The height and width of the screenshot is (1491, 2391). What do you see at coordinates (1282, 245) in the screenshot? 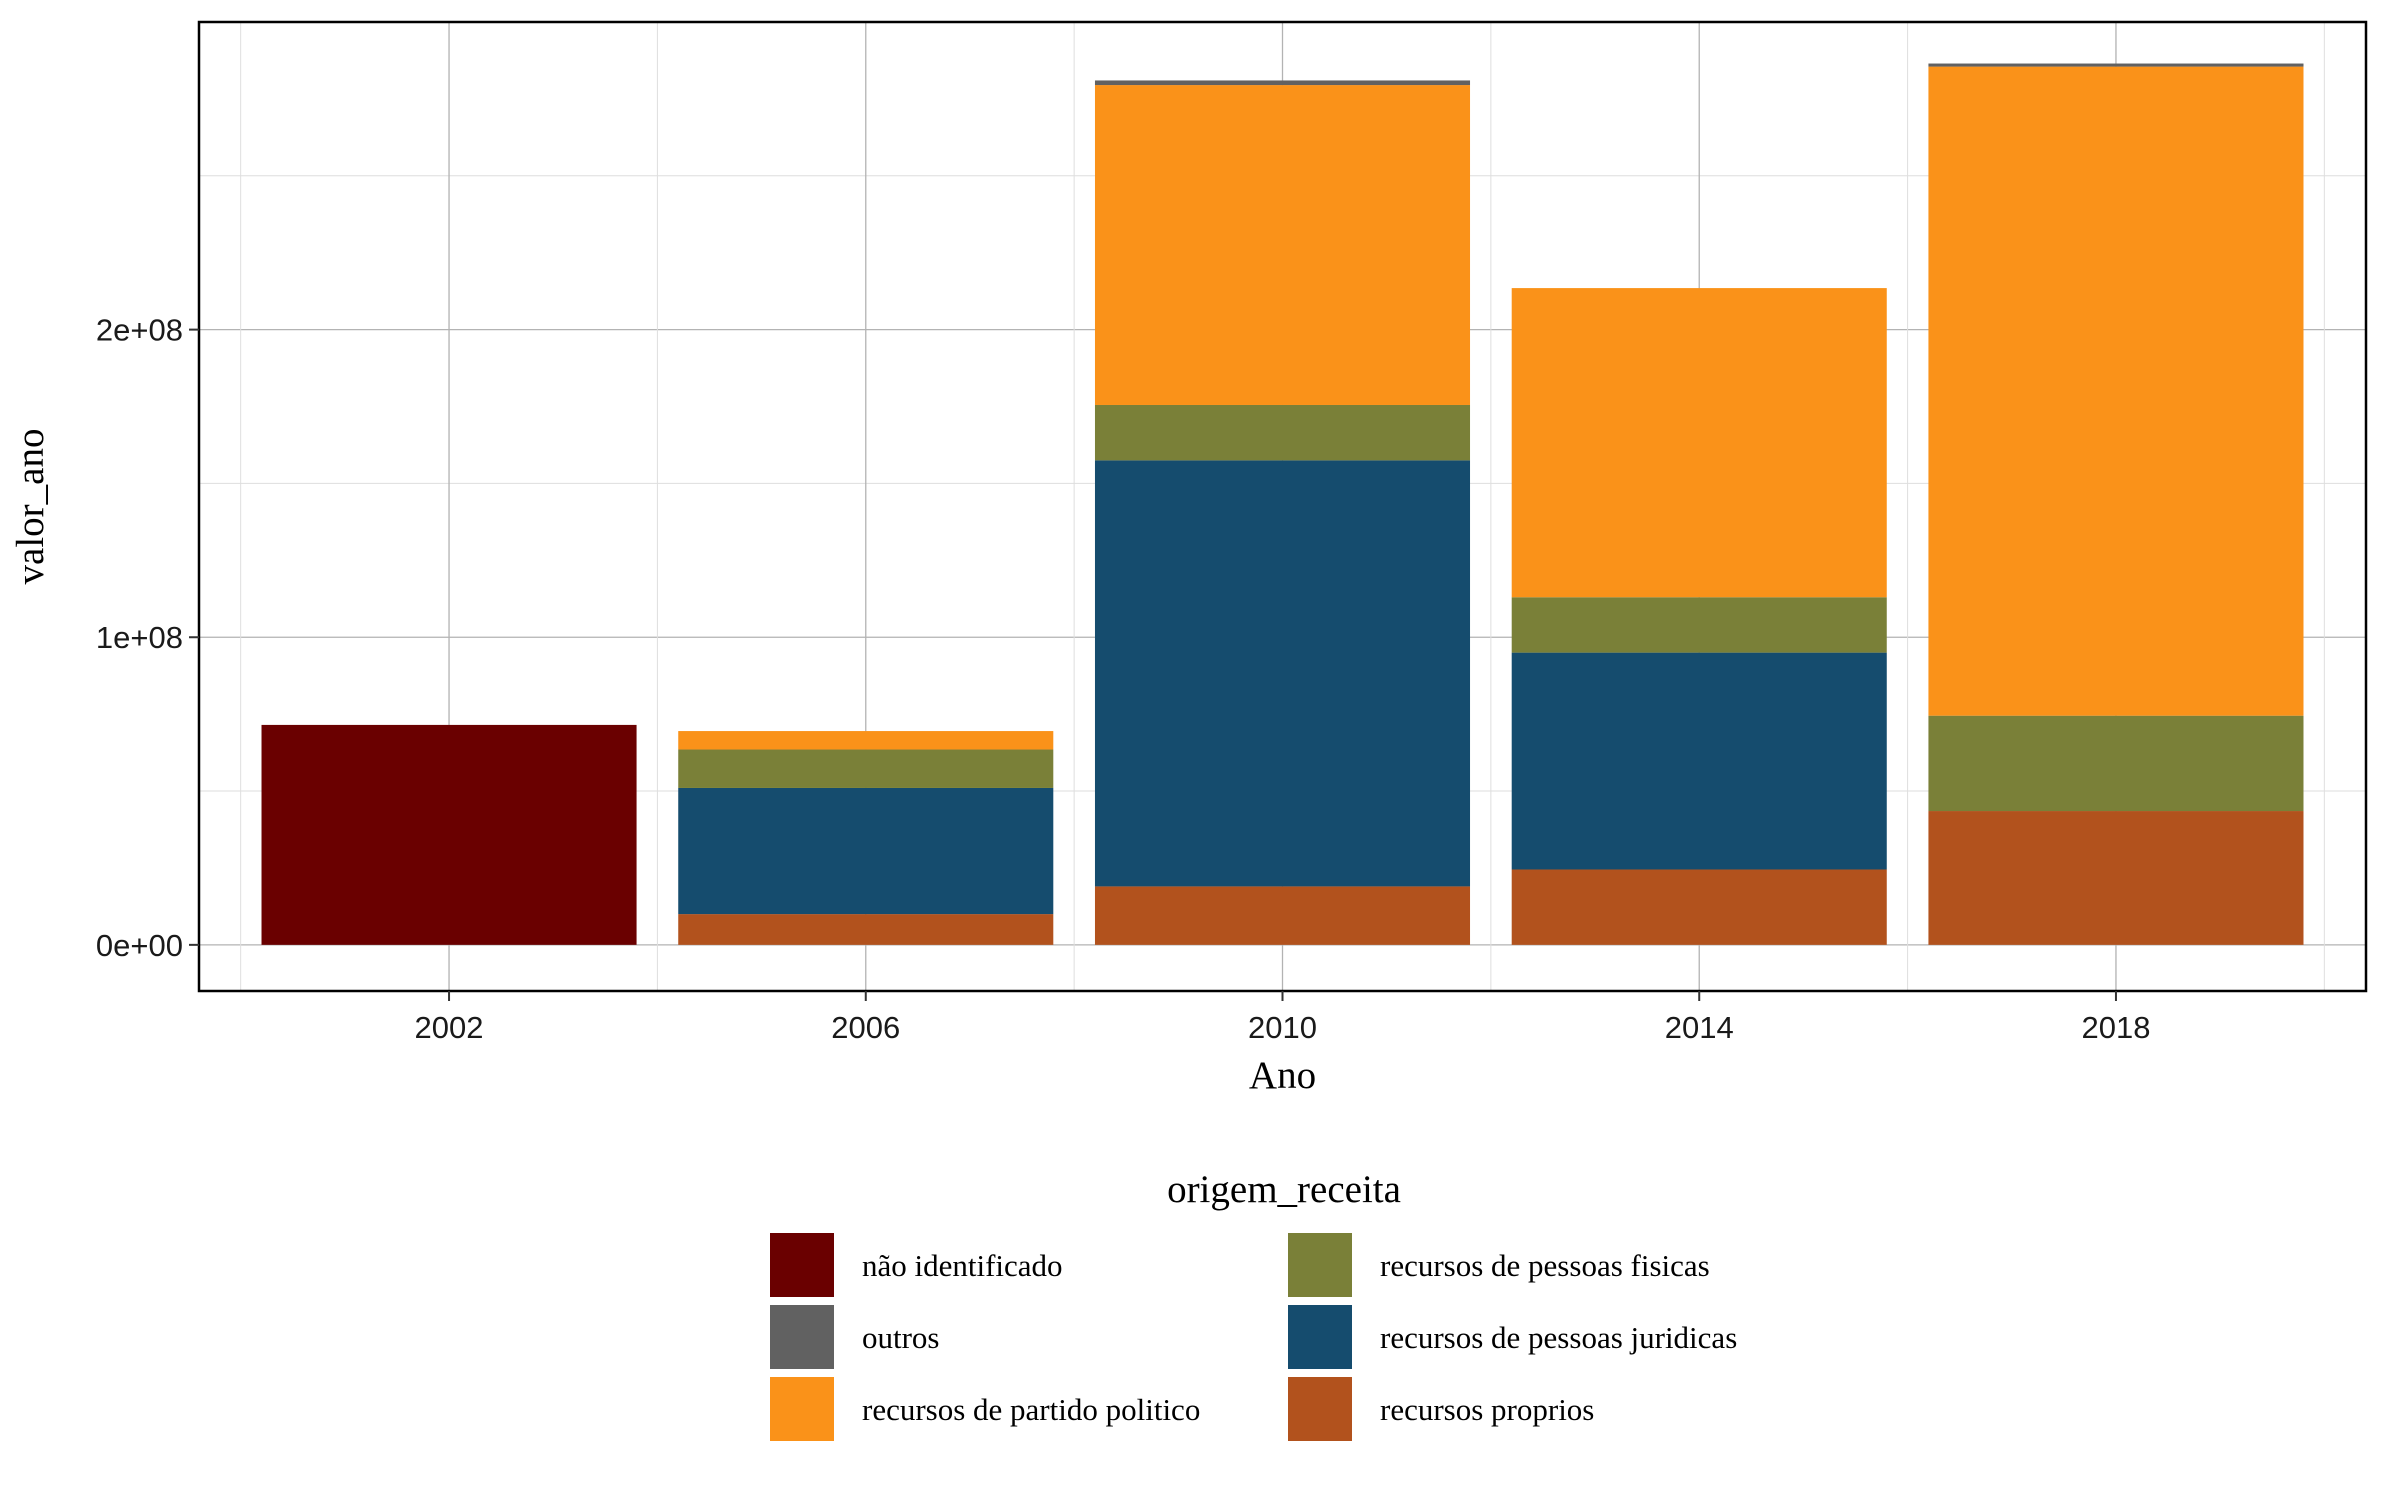
I see `bar-2010-recursos-de-partido-politico` at bounding box center [1282, 245].